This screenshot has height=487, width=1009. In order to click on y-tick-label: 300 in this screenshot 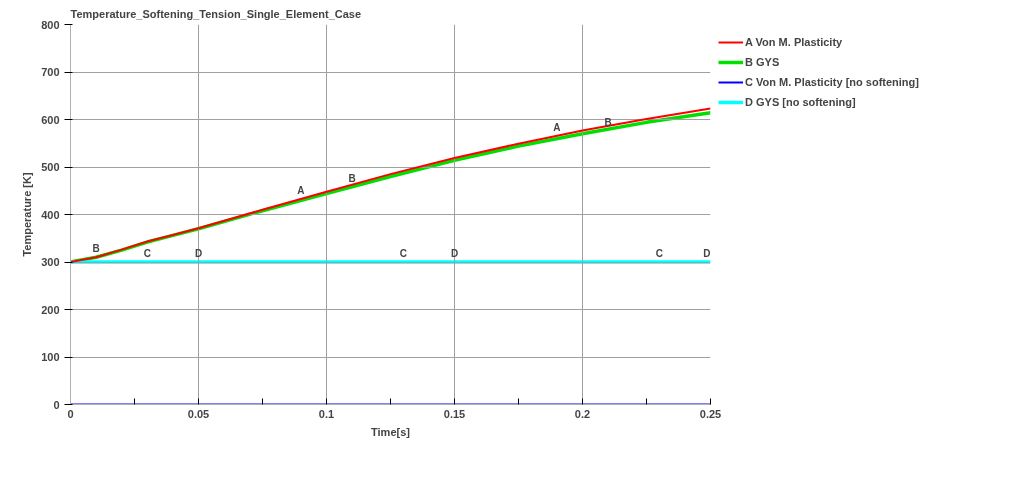, I will do `click(50, 262)`.